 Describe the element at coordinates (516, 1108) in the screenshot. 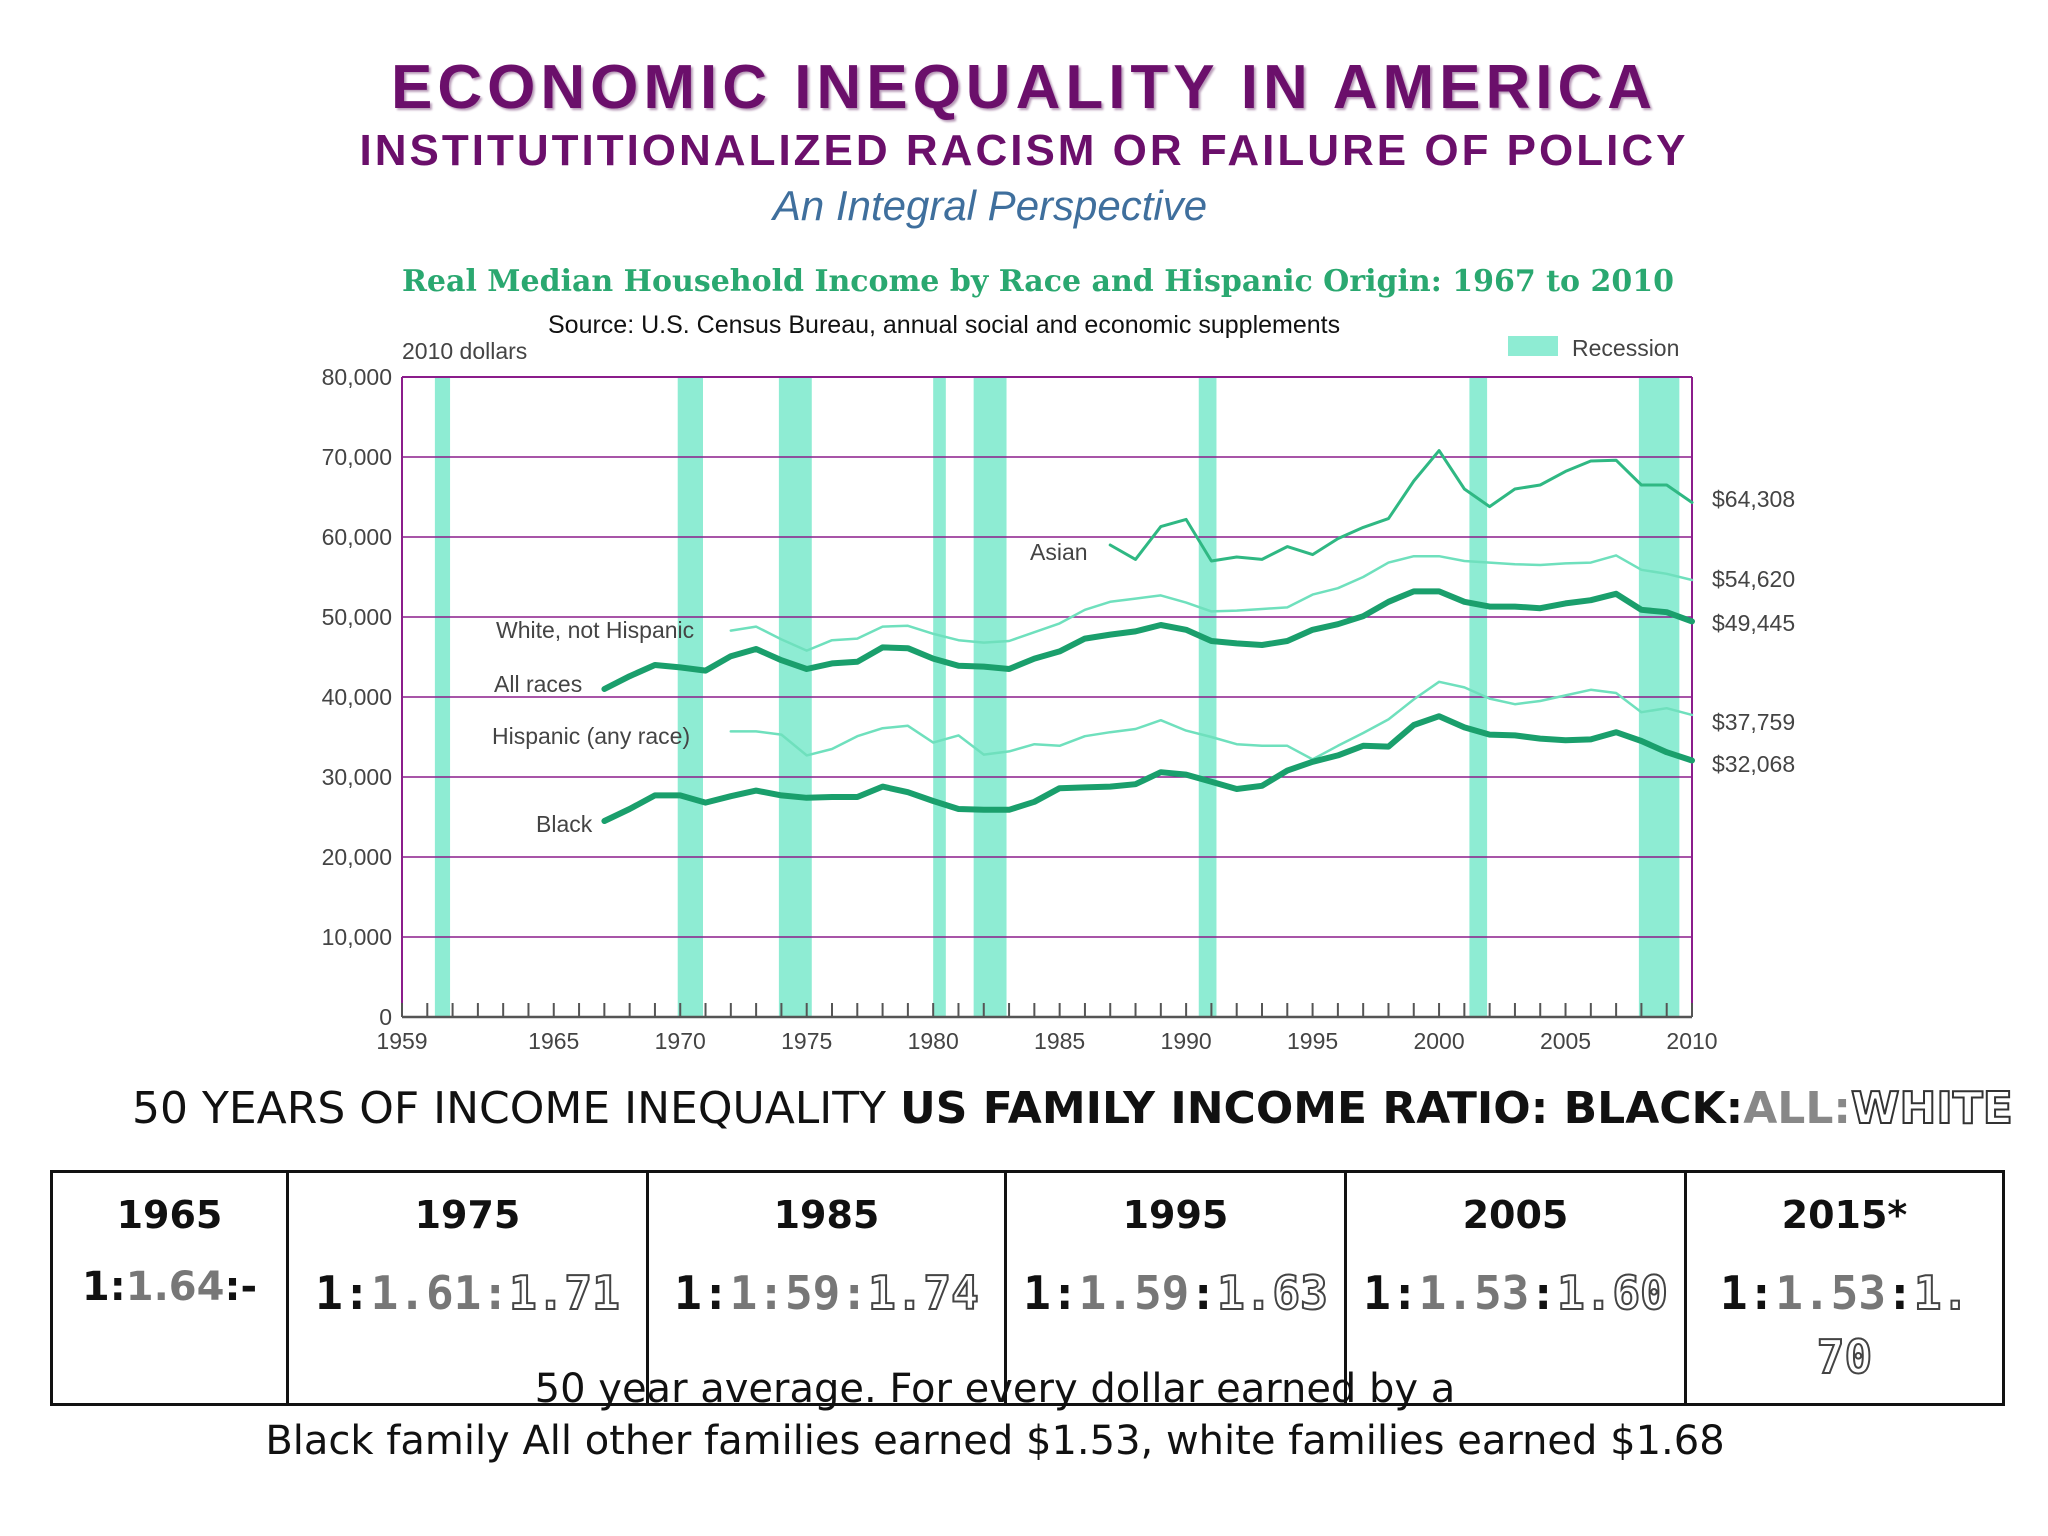

I see `ratio-heading-prefix: 50 YEARS OF INCOME INEQUALITY` at that location.